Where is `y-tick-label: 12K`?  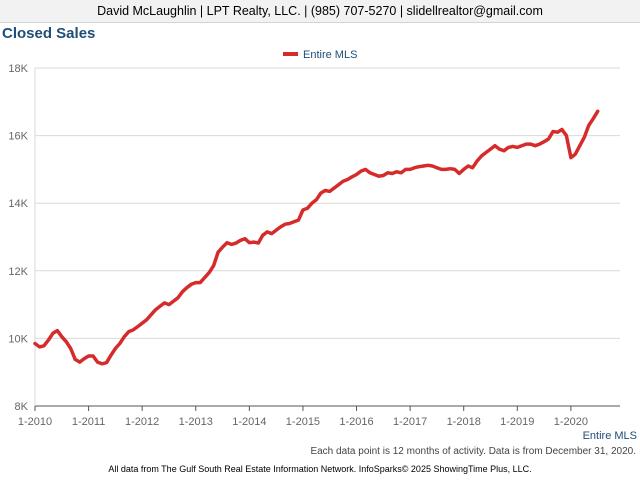 y-tick-label: 12K is located at coordinates (18, 272).